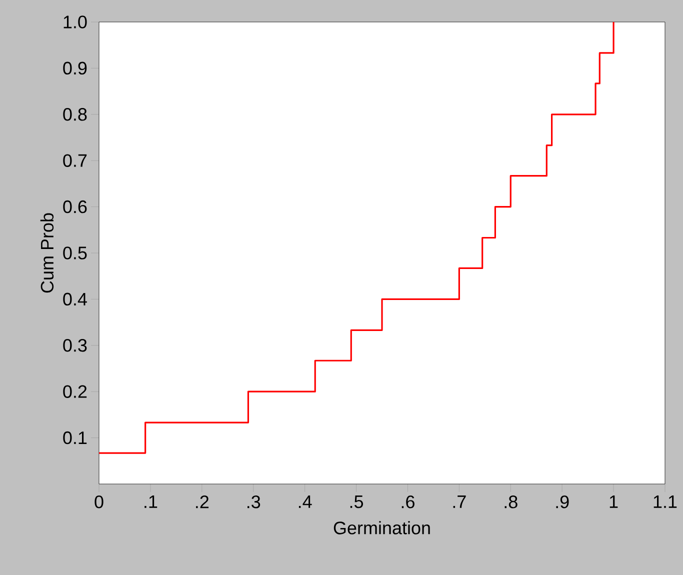 The height and width of the screenshot is (575, 683). Describe the element at coordinates (614, 502) in the screenshot. I see `x-tick-label: 1` at that location.